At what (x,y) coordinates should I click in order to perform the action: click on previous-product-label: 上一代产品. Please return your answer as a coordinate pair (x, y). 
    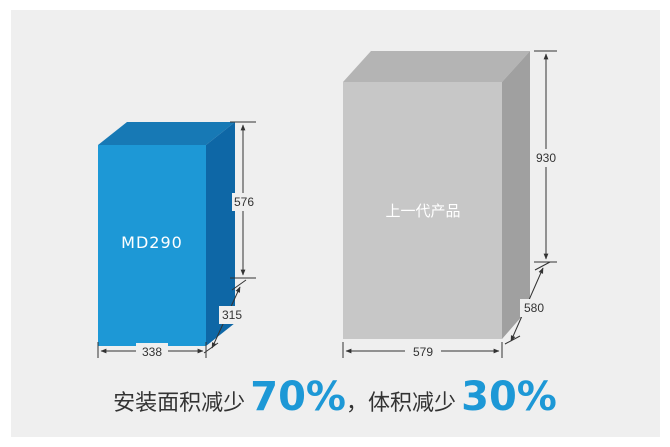
    Looking at the image, I should click on (422, 211).